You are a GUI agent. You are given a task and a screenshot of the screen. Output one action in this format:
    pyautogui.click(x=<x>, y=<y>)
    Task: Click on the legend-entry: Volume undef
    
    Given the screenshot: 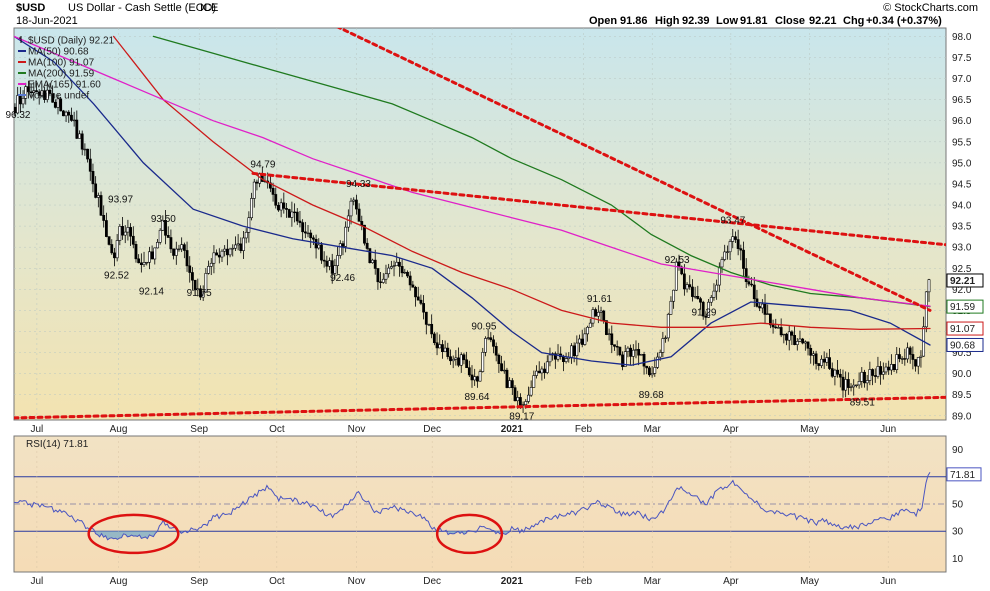 What is the action you would take?
    pyautogui.click(x=58, y=96)
    